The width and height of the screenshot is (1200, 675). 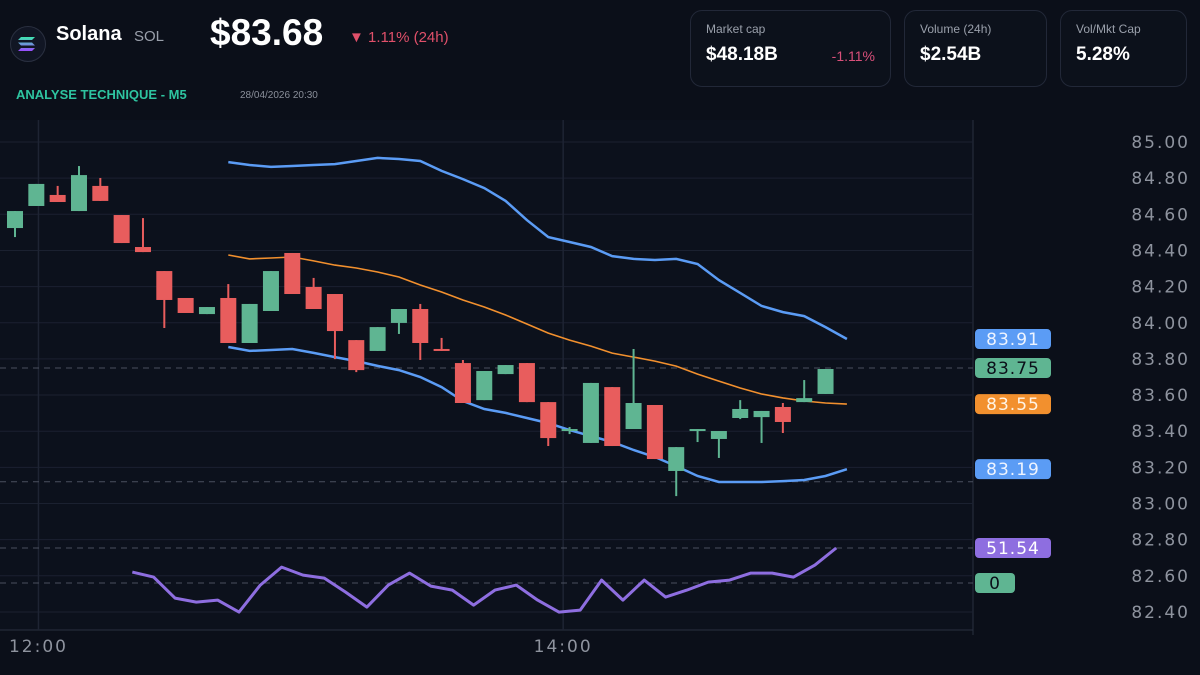 I want to click on volume-label: Volume (24h), so click(x=956, y=29).